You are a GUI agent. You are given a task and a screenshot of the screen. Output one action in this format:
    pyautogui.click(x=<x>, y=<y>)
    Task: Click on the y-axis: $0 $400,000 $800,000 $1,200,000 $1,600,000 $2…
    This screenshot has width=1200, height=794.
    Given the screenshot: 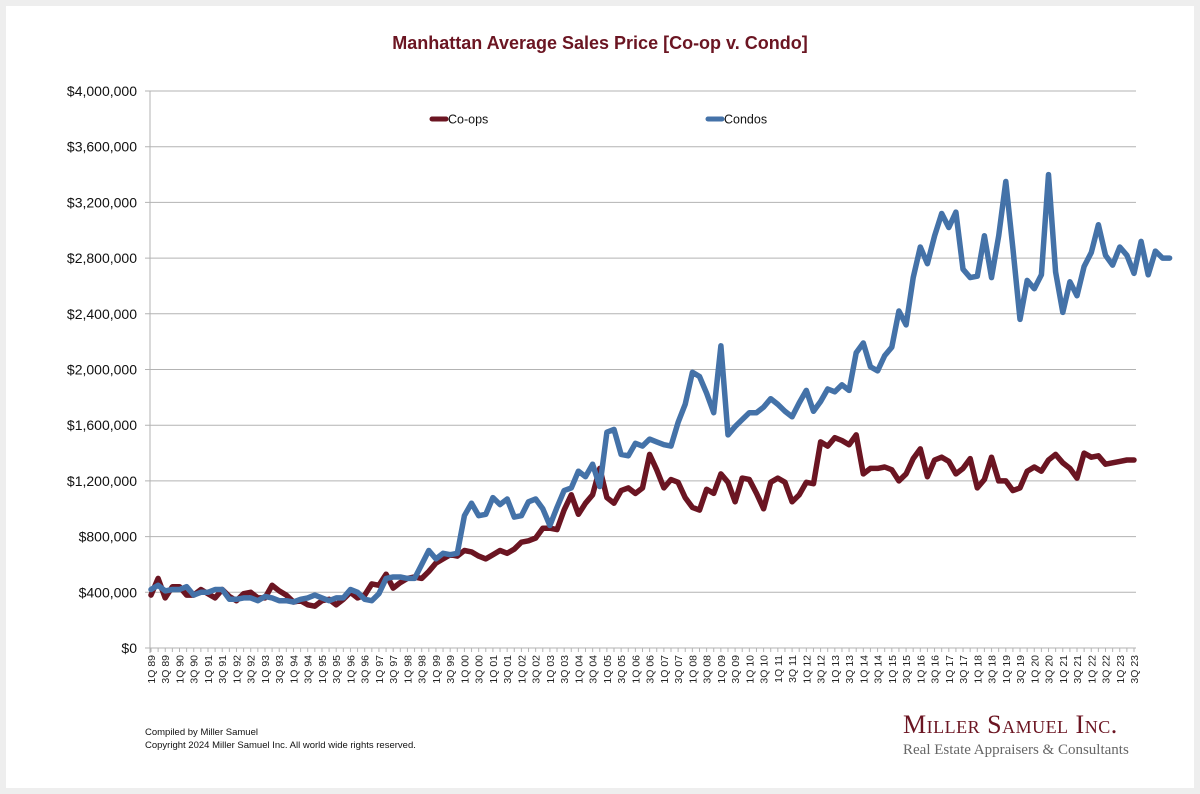 What is the action you would take?
    pyautogui.click(x=102, y=369)
    